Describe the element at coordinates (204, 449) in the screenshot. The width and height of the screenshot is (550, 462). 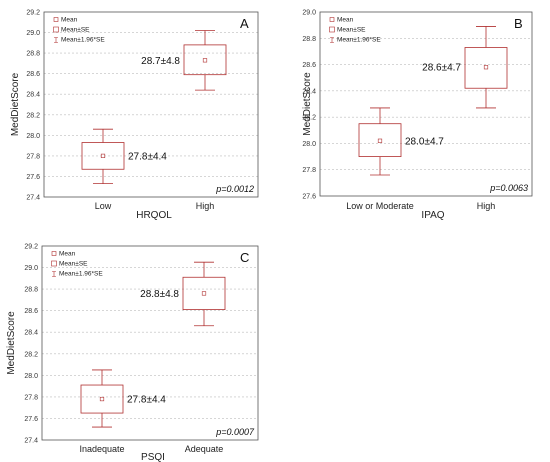
I see `x-category-label: Adequate` at that location.